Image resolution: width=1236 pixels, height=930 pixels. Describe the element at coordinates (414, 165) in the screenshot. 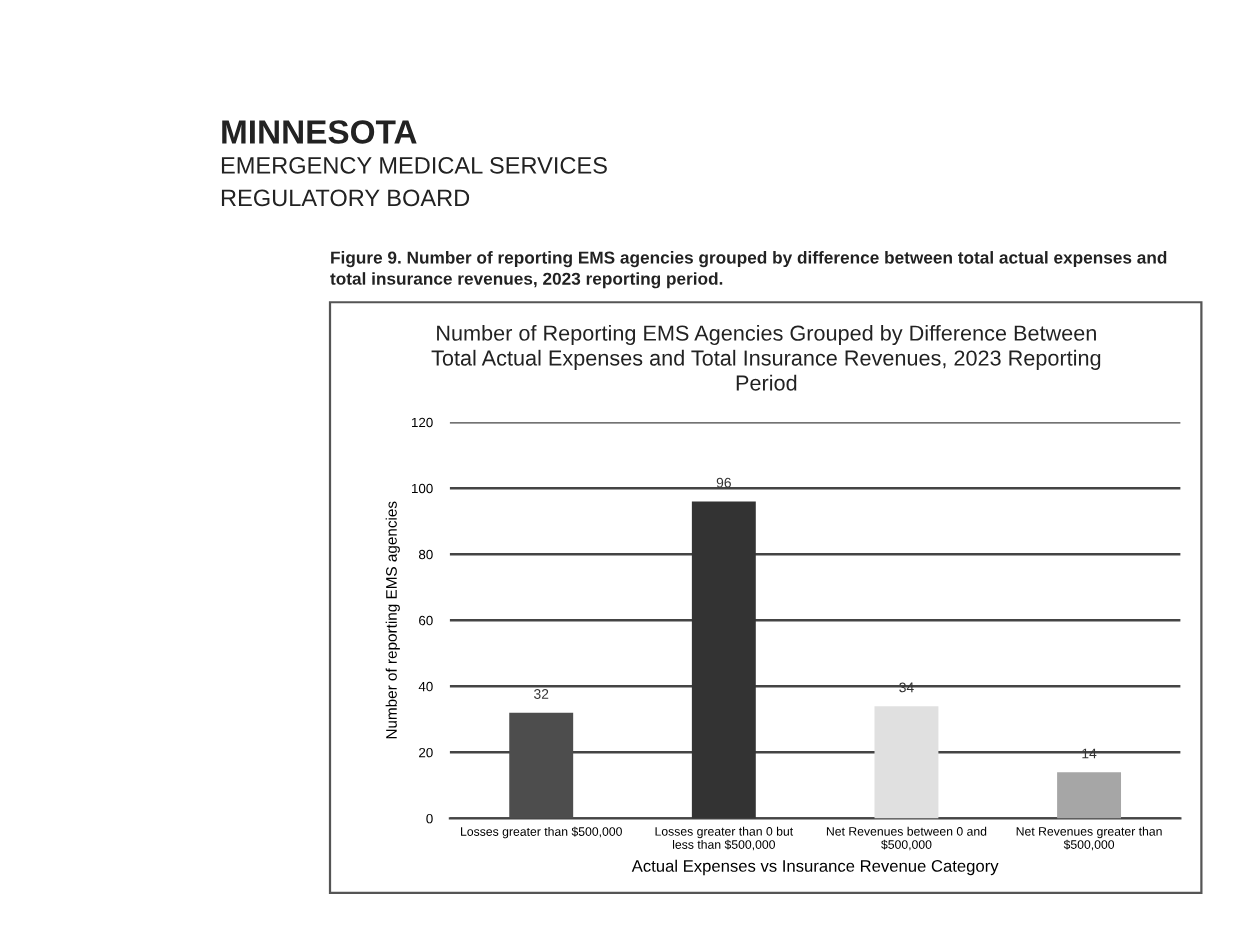

I see `text: EMERGENCY MEDICAL SERVICES` at that location.